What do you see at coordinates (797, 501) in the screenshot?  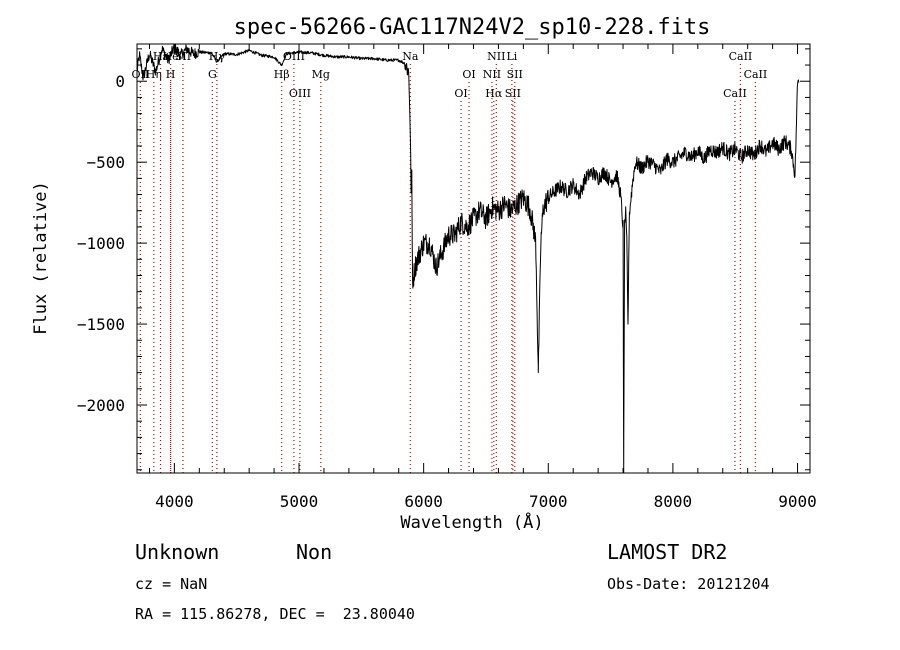 I see `x-tick-label: 9000` at bounding box center [797, 501].